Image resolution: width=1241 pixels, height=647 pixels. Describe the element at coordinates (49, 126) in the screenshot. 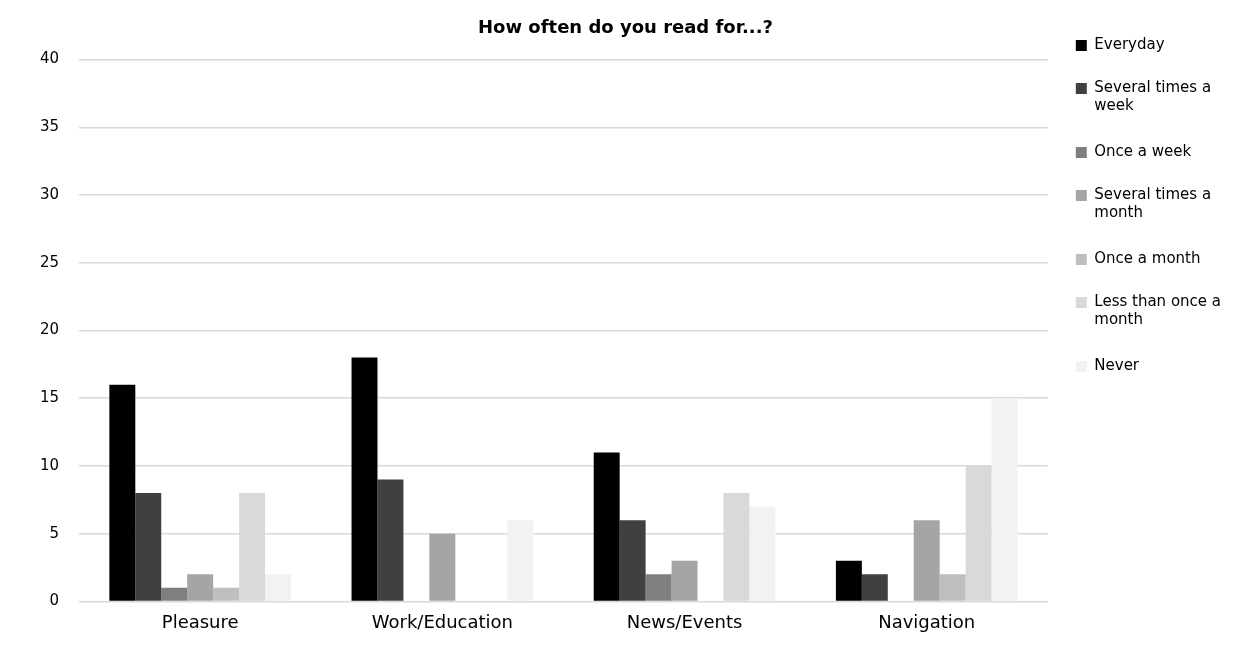

I see `y-tick-label: 35` at that location.